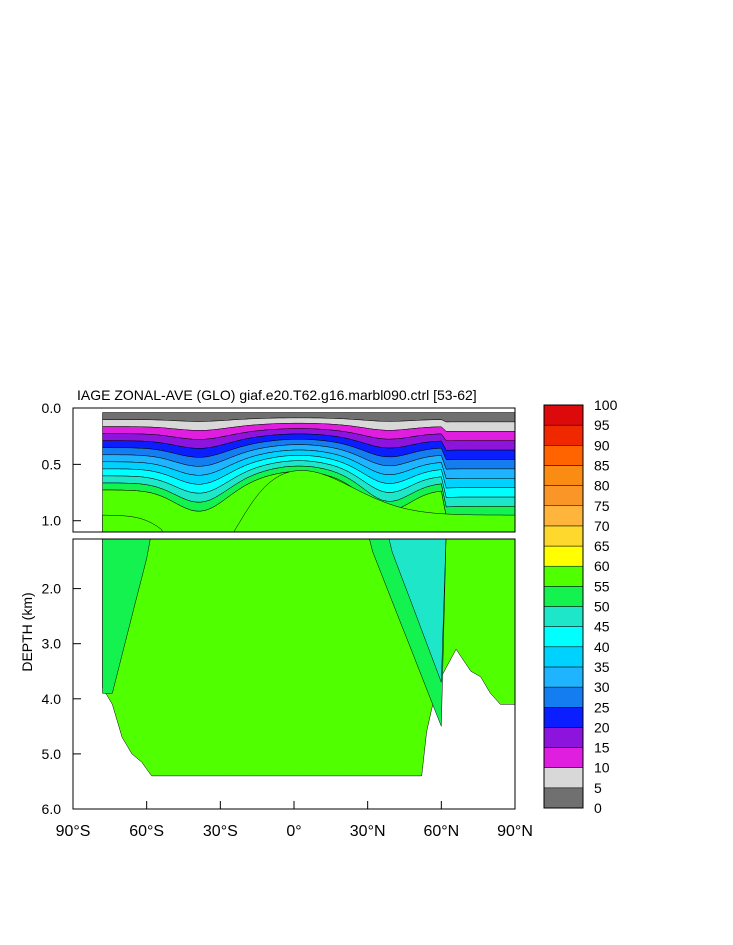 The width and height of the screenshot is (733, 945). What do you see at coordinates (602, 425) in the screenshot?
I see `colorbar-label: 95` at bounding box center [602, 425].